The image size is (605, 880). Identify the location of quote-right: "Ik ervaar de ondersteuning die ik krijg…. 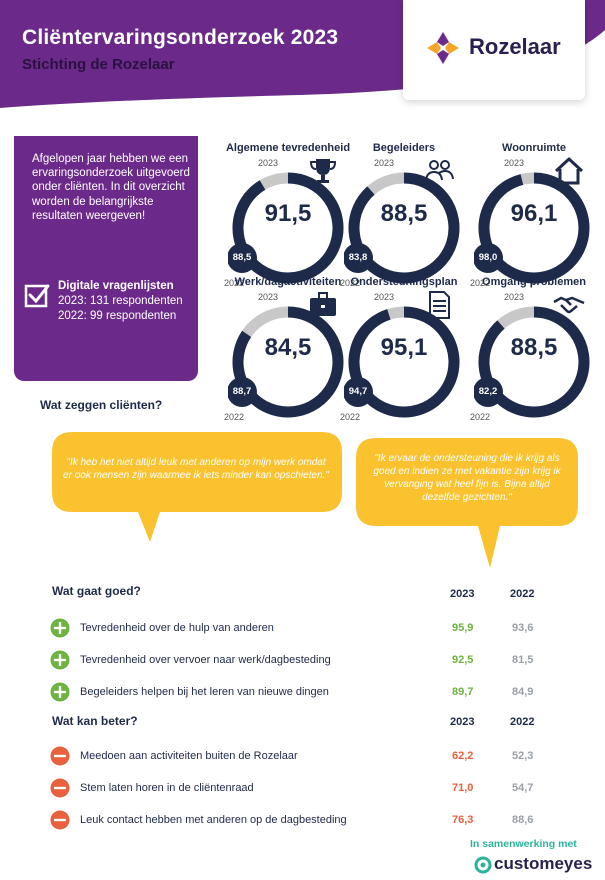
(467, 478).